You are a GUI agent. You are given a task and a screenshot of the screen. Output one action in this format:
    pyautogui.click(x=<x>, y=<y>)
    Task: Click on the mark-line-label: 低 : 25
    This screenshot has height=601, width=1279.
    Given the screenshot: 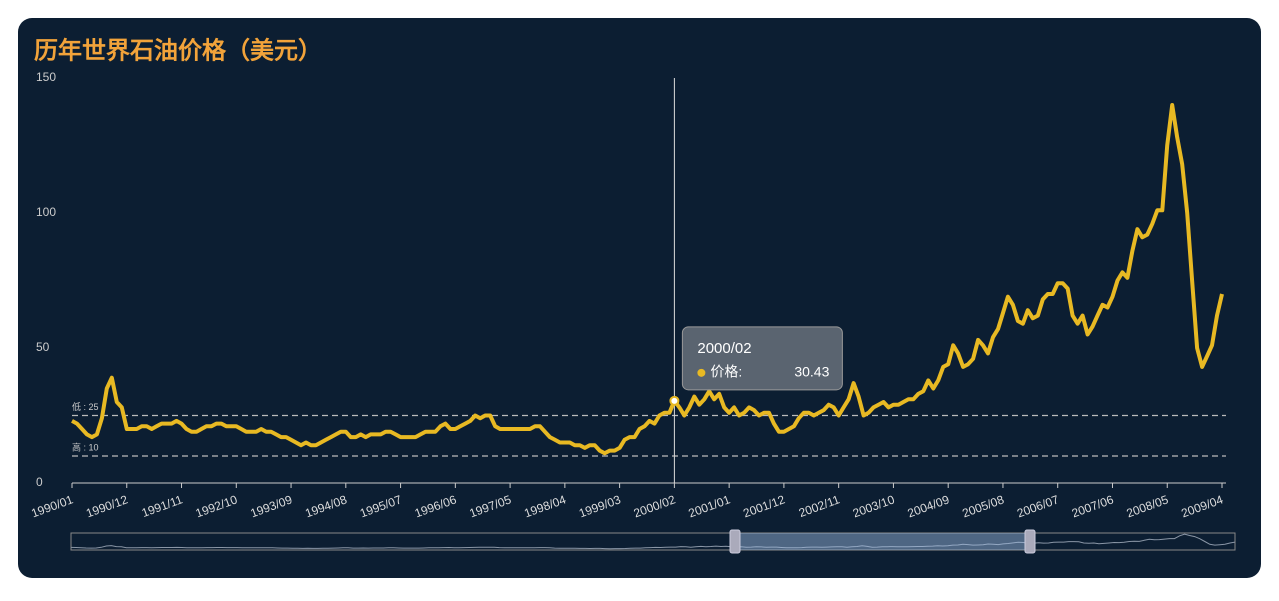 What is the action you would take?
    pyautogui.click(x=85, y=406)
    